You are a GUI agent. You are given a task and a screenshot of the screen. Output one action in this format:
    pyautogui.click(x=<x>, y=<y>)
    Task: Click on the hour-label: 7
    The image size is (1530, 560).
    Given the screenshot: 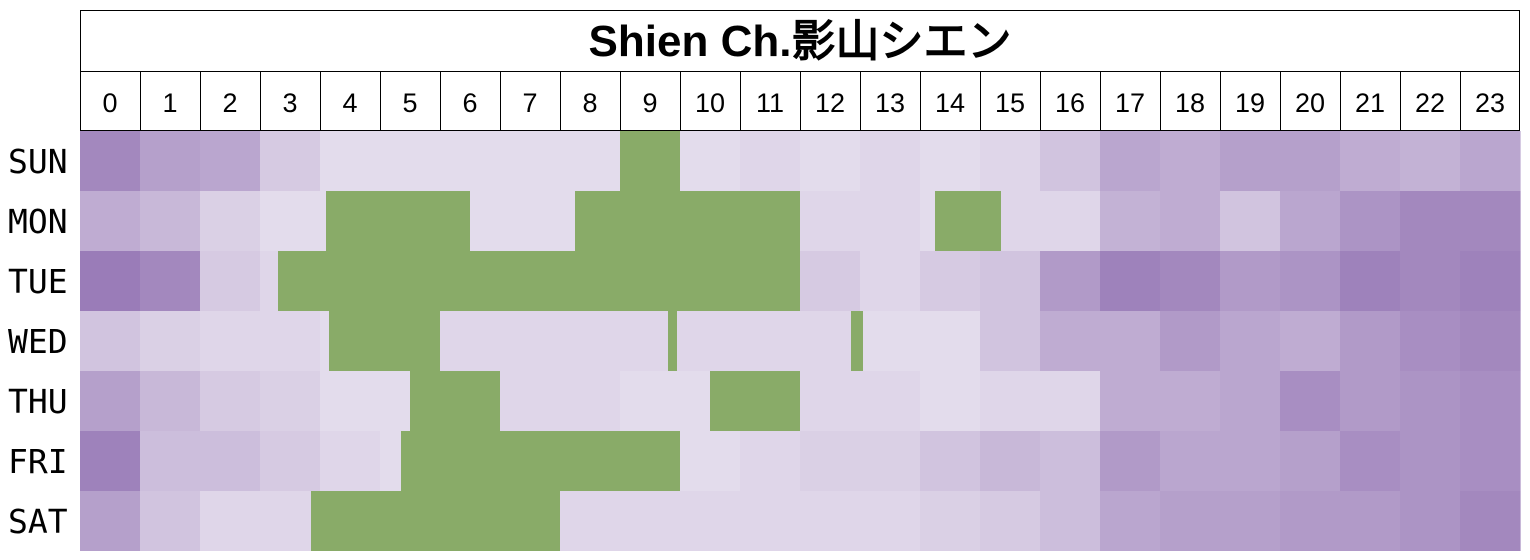 What is the action you would take?
    pyautogui.click(x=529, y=103)
    